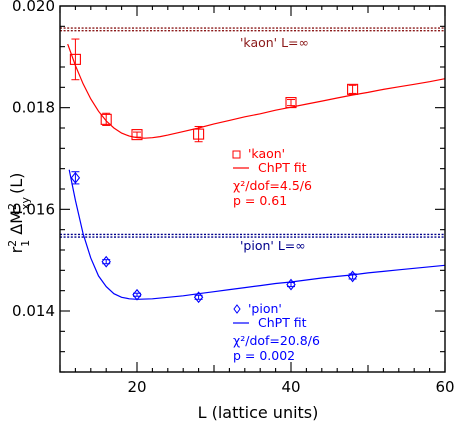  Describe the element at coordinates (33, 108) in the screenshot. I see `y-tick-label-2: 0.018` at that location.